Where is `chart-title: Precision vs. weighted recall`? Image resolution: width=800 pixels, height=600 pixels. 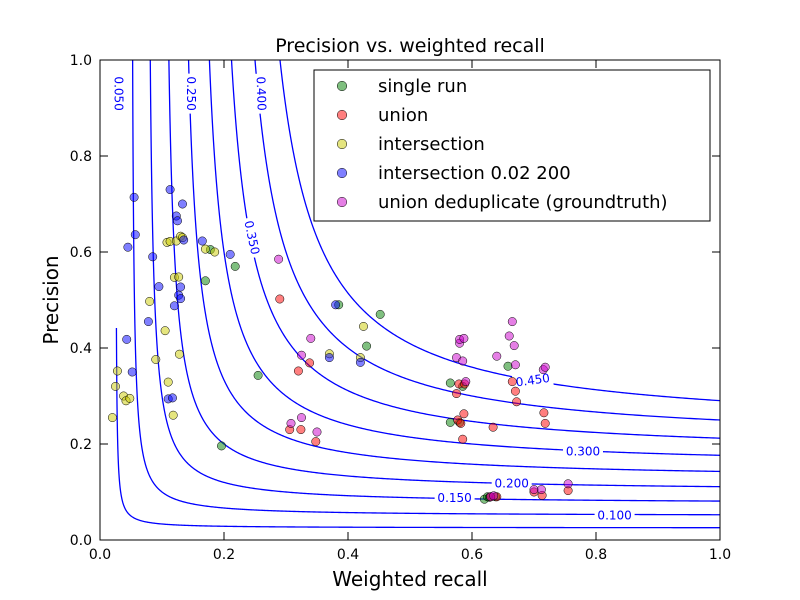 chart-title: Precision vs. weighted recall is located at coordinates (410, 46).